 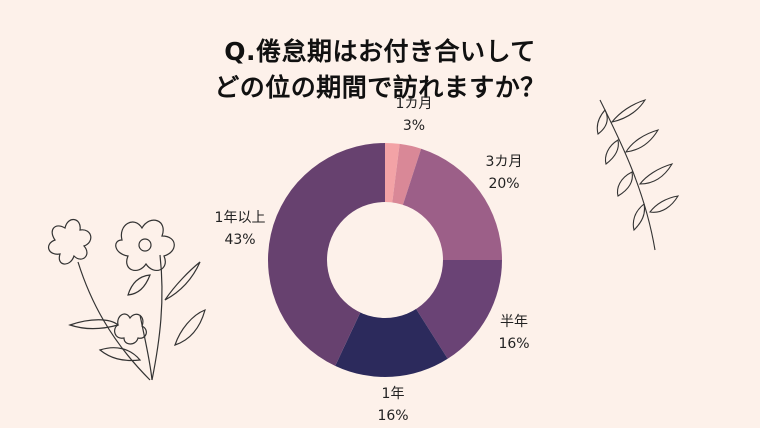 What do you see at coordinates (126, 300) in the screenshot?
I see `flower-illustration-icon` at bounding box center [126, 300].